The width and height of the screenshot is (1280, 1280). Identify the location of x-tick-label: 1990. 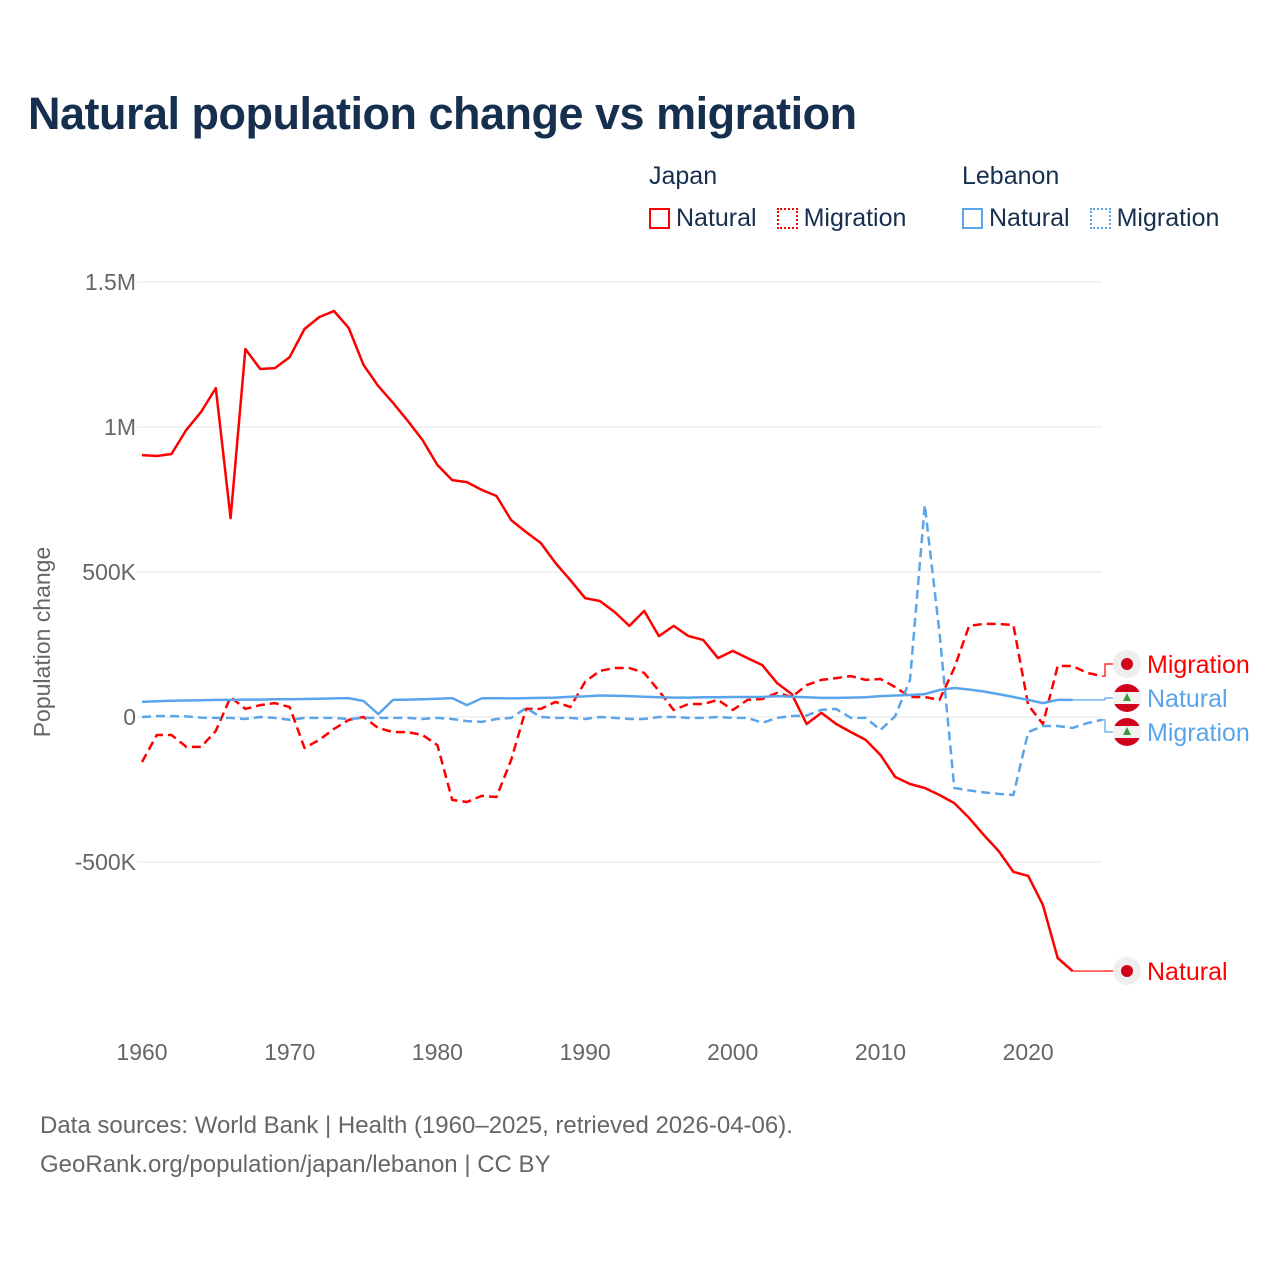
(584, 1052).